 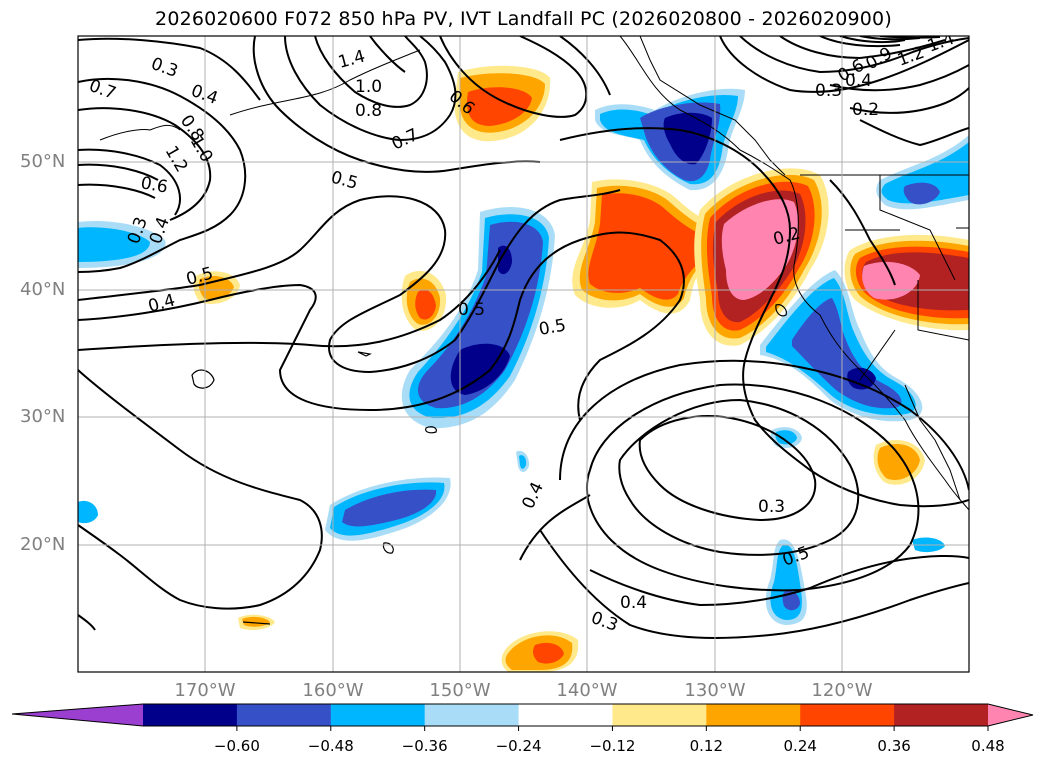 I want to click on colorbar, so click(x=522, y=717).